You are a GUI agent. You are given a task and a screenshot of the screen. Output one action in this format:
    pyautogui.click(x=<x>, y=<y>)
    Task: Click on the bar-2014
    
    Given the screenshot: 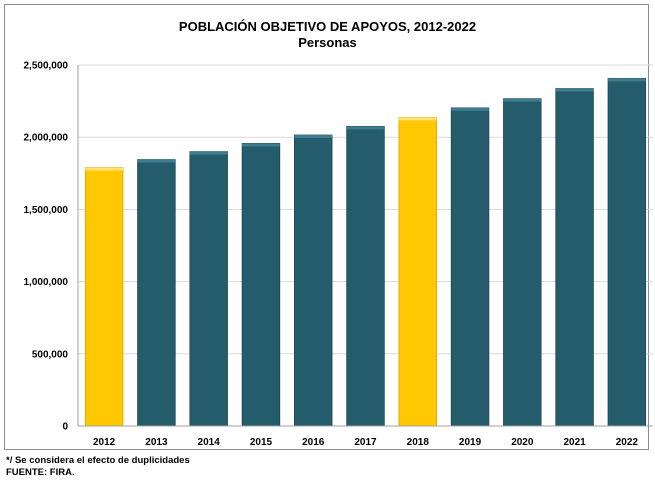 What is the action you would take?
    pyautogui.click(x=208, y=289)
    